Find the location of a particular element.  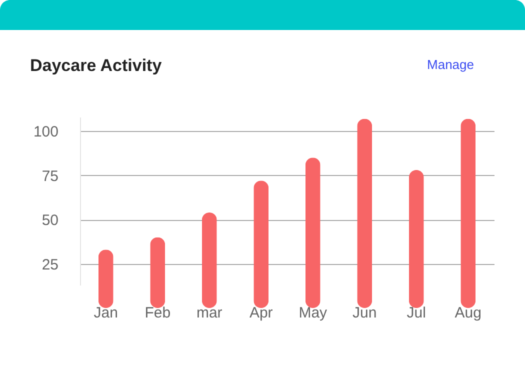

x-tick-label: Jun is located at coordinates (364, 313).